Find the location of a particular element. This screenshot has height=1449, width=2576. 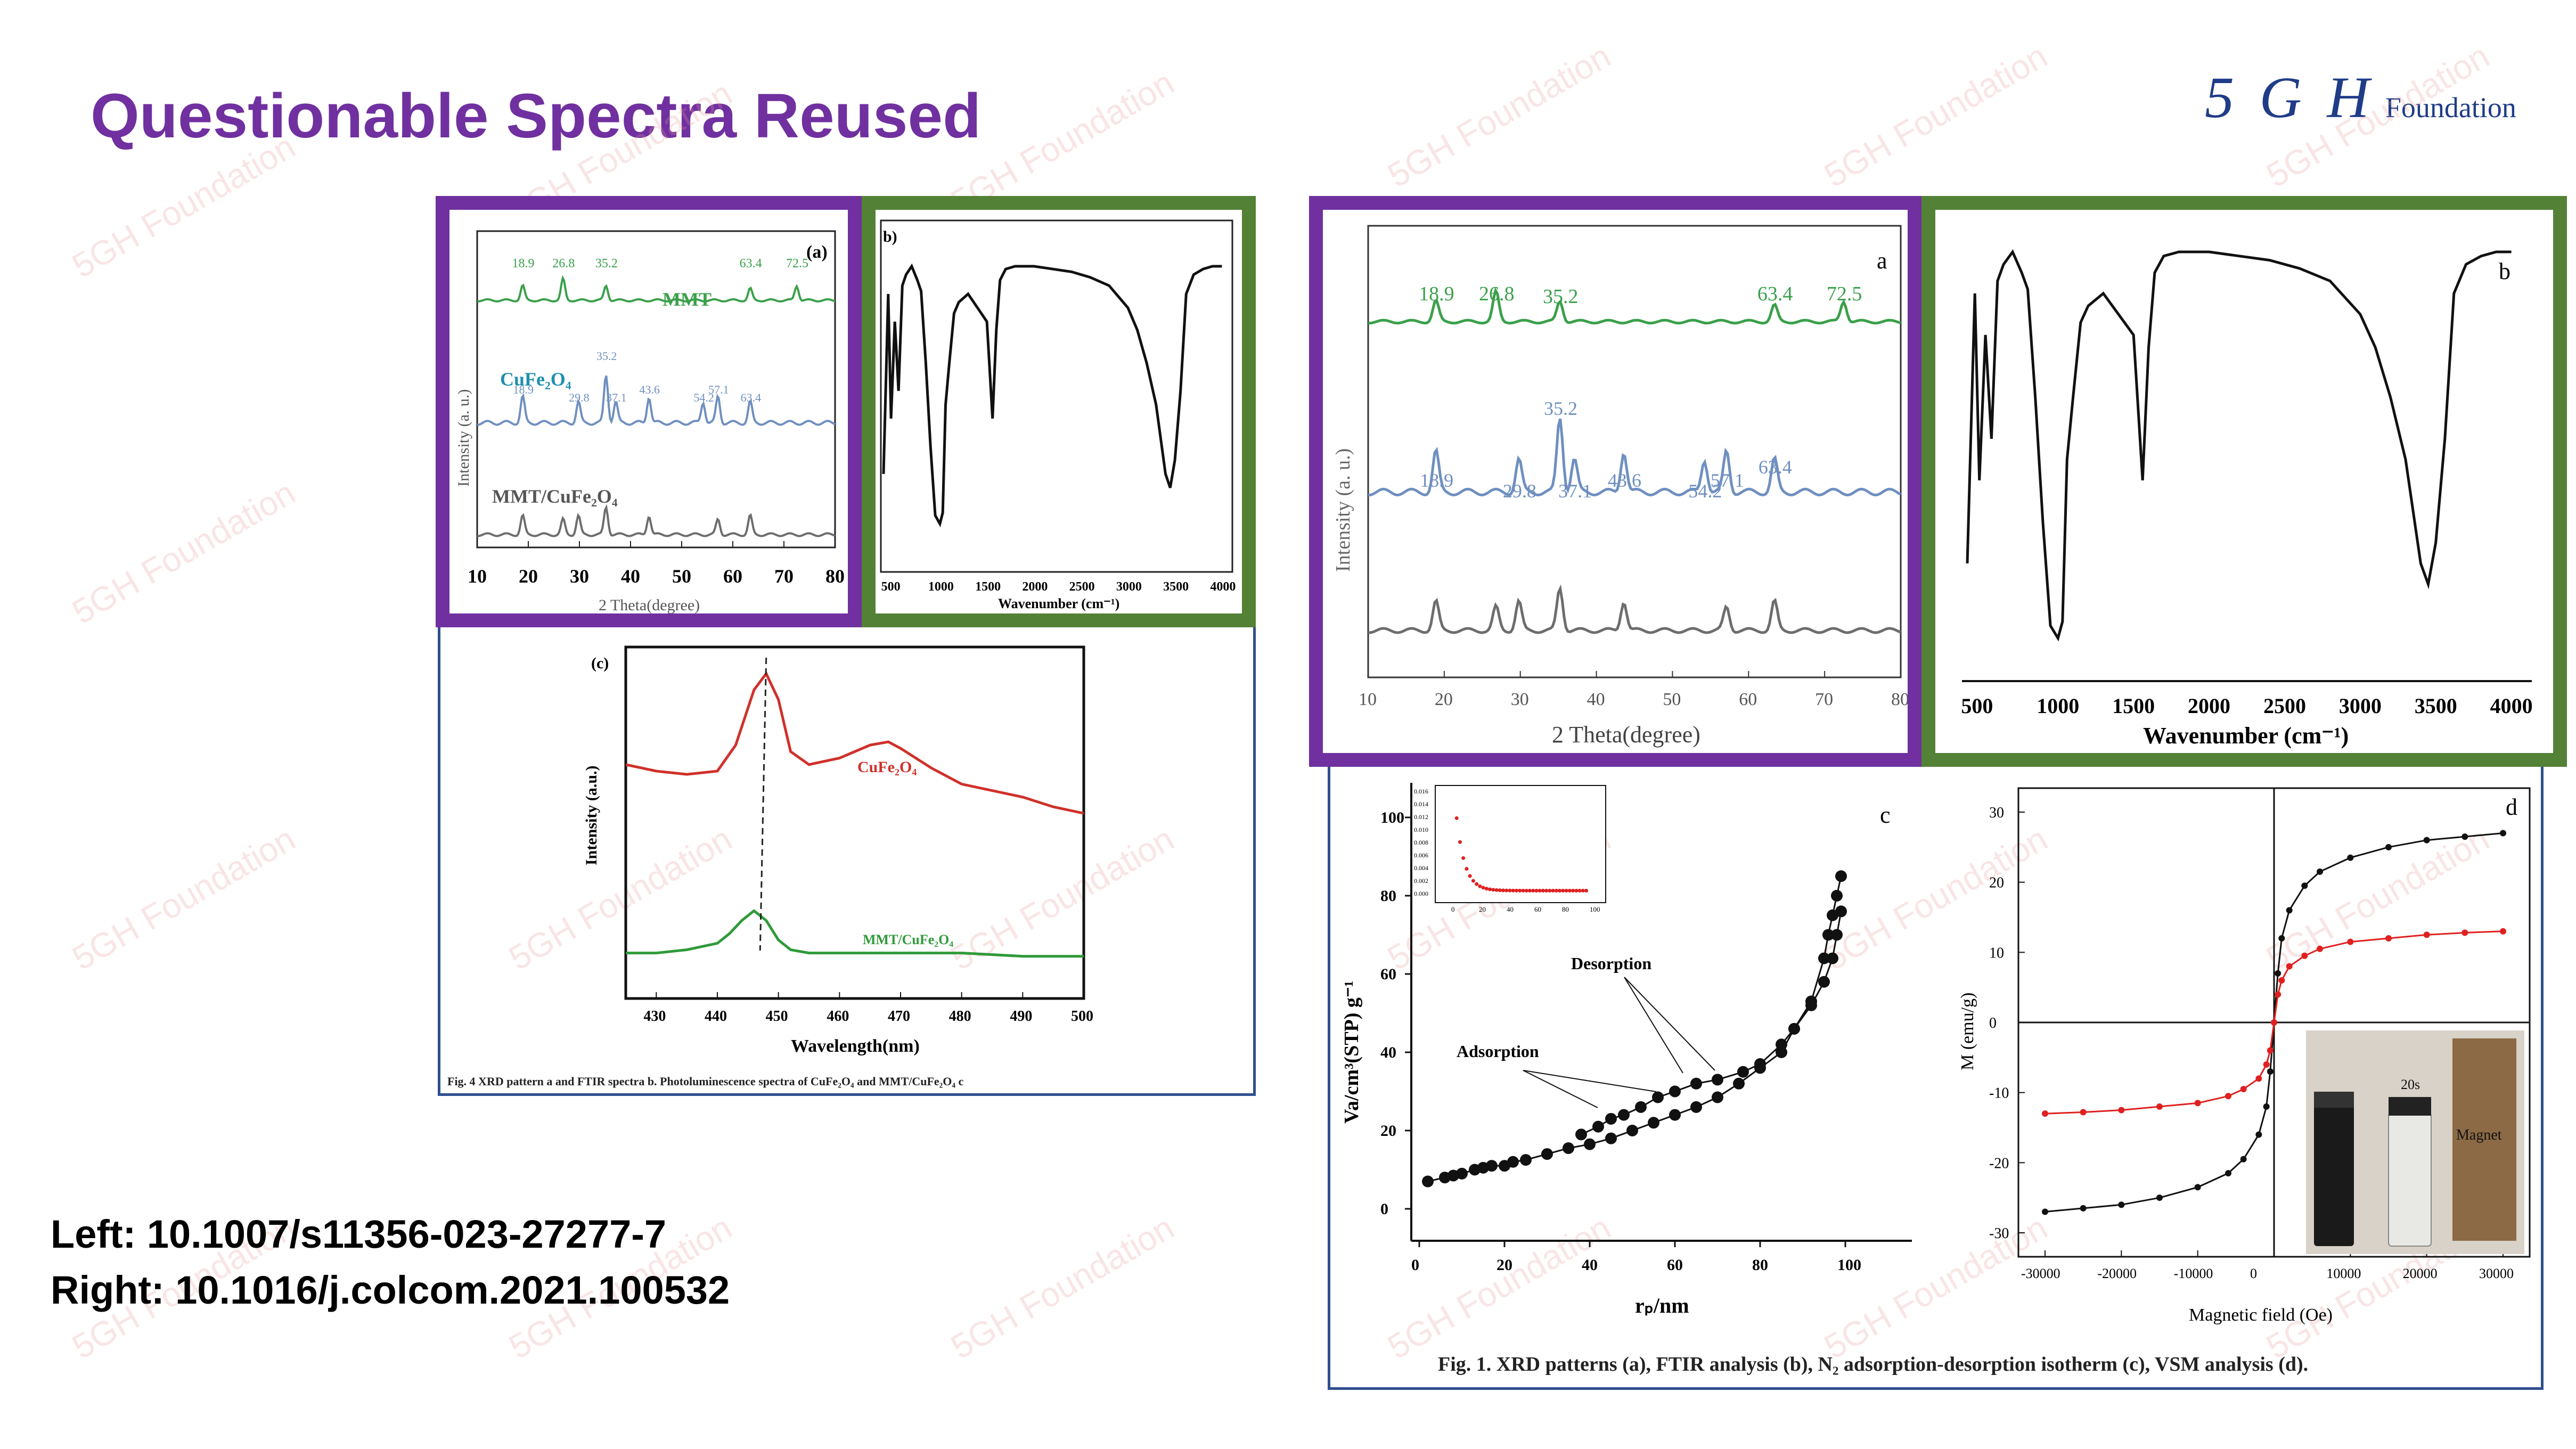

right-vsm-xlabel: Magnetic field (Oe) is located at coordinates (2261, 1315).